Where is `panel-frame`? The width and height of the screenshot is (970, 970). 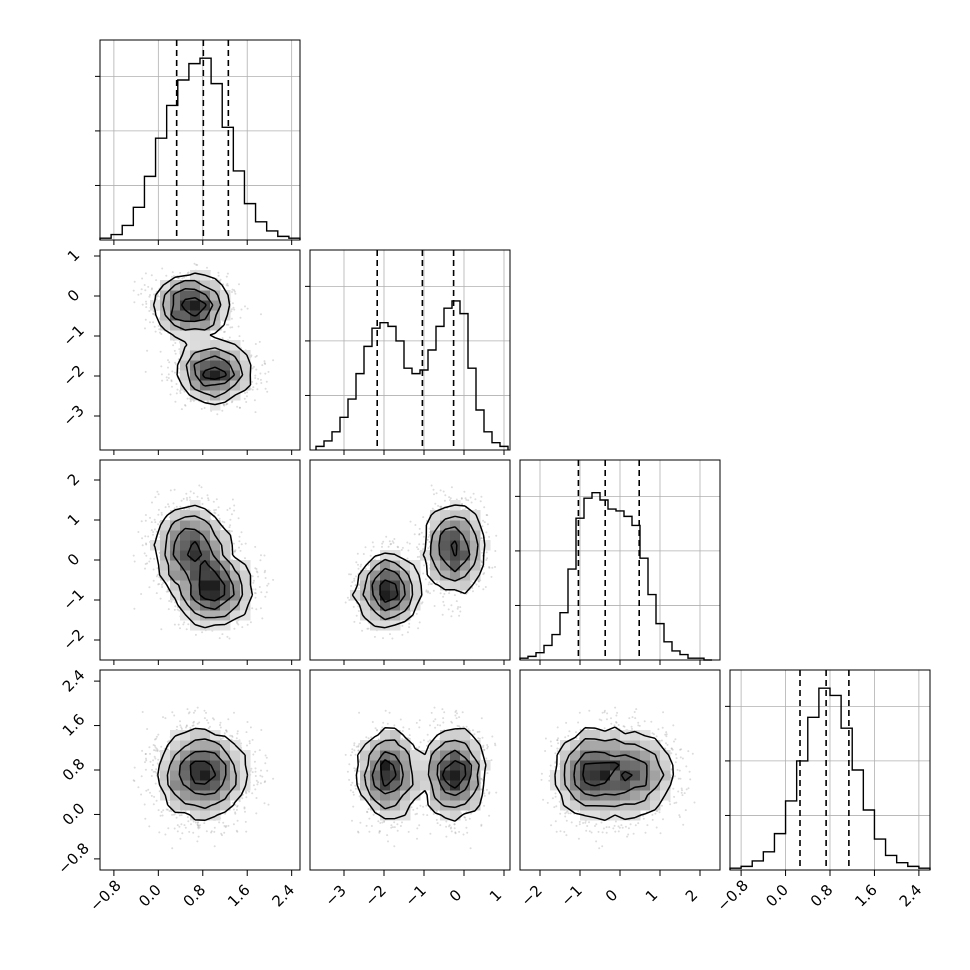 panel-frame is located at coordinates (200, 140).